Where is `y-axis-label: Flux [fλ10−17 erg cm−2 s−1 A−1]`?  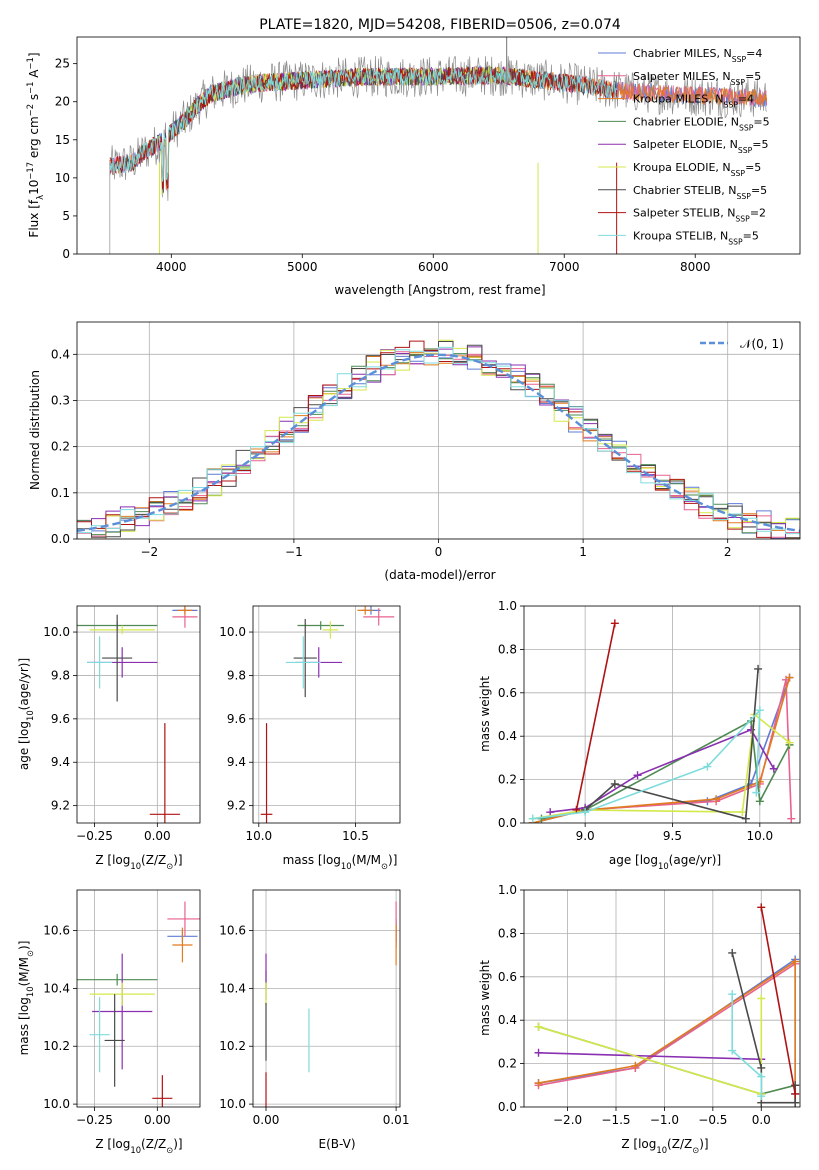 y-axis-label: Flux [fλ10−17 erg cm−2 s−1 A−1] is located at coordinates (35, 144).